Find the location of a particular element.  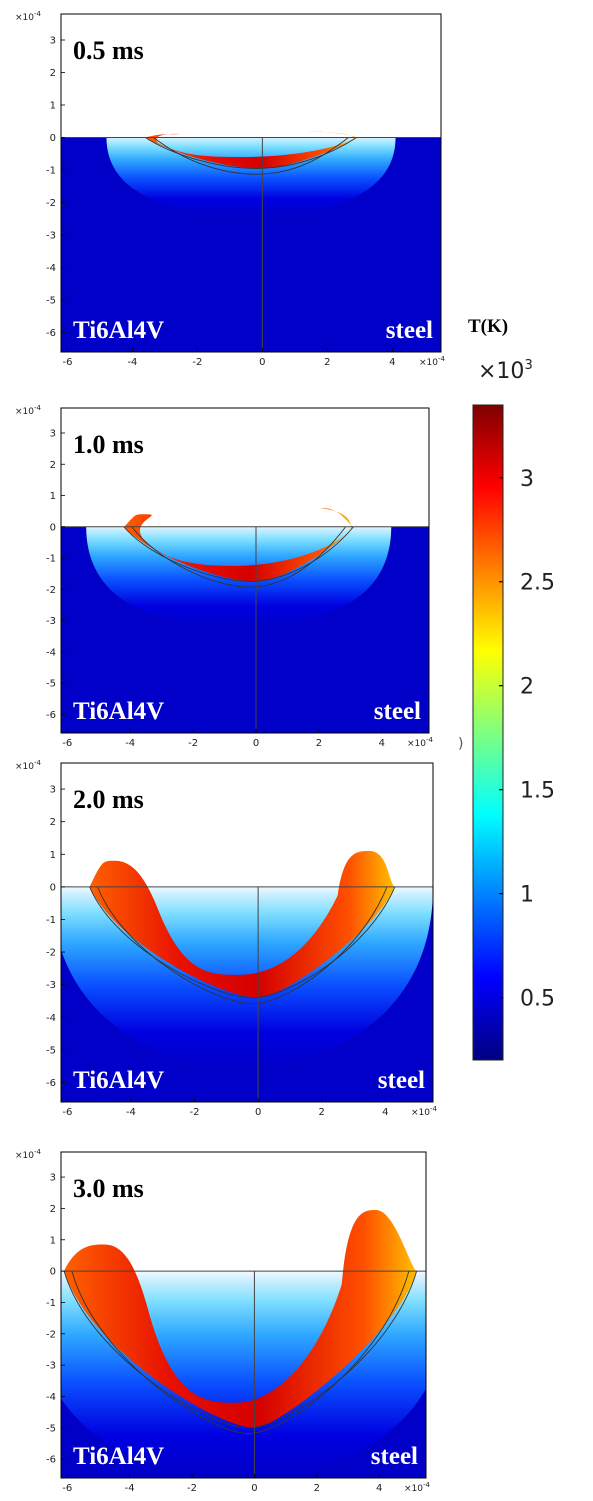

colorbar-title: T(K) is located at coordinates (488, 326).